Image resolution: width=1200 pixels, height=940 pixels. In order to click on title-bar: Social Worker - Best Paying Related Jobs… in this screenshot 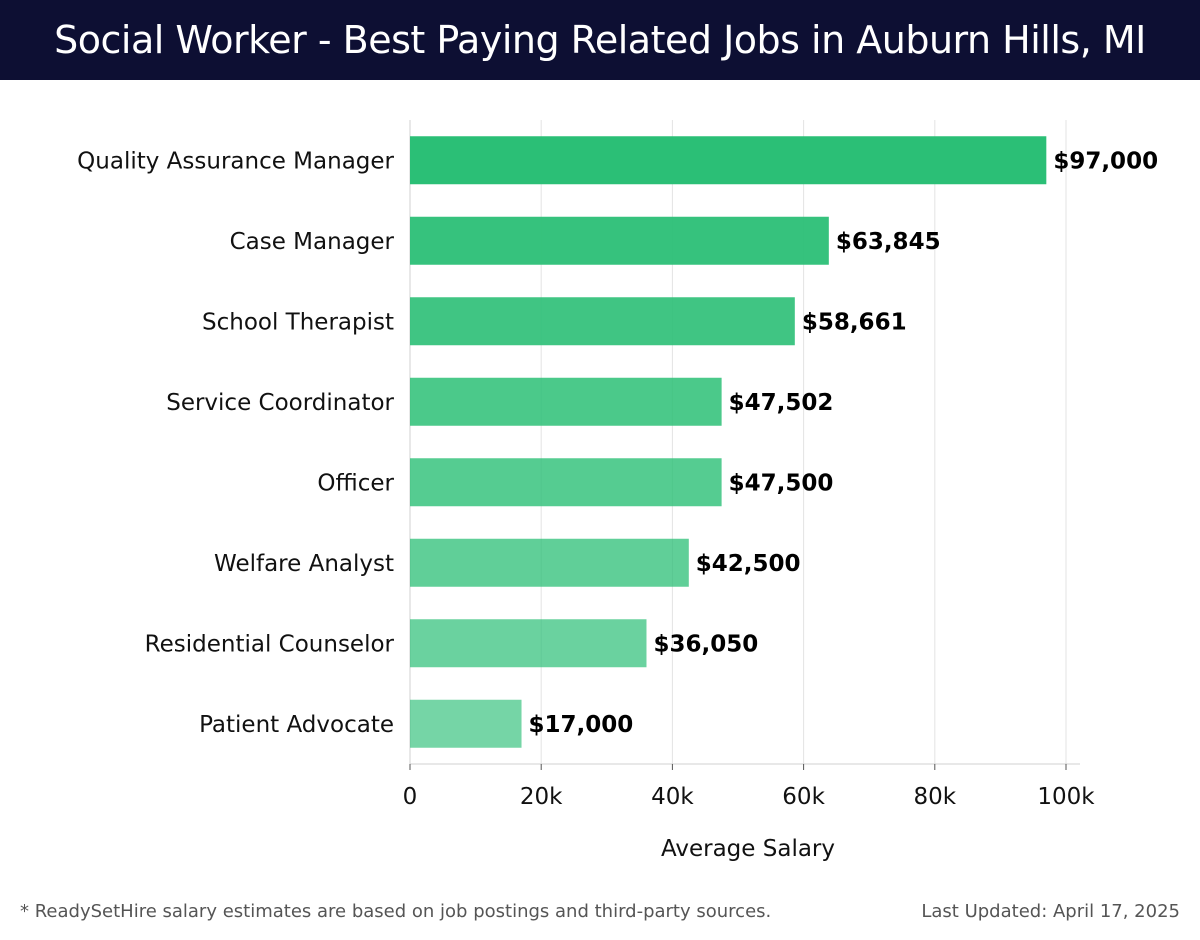, I will do `click(600, 40)`.